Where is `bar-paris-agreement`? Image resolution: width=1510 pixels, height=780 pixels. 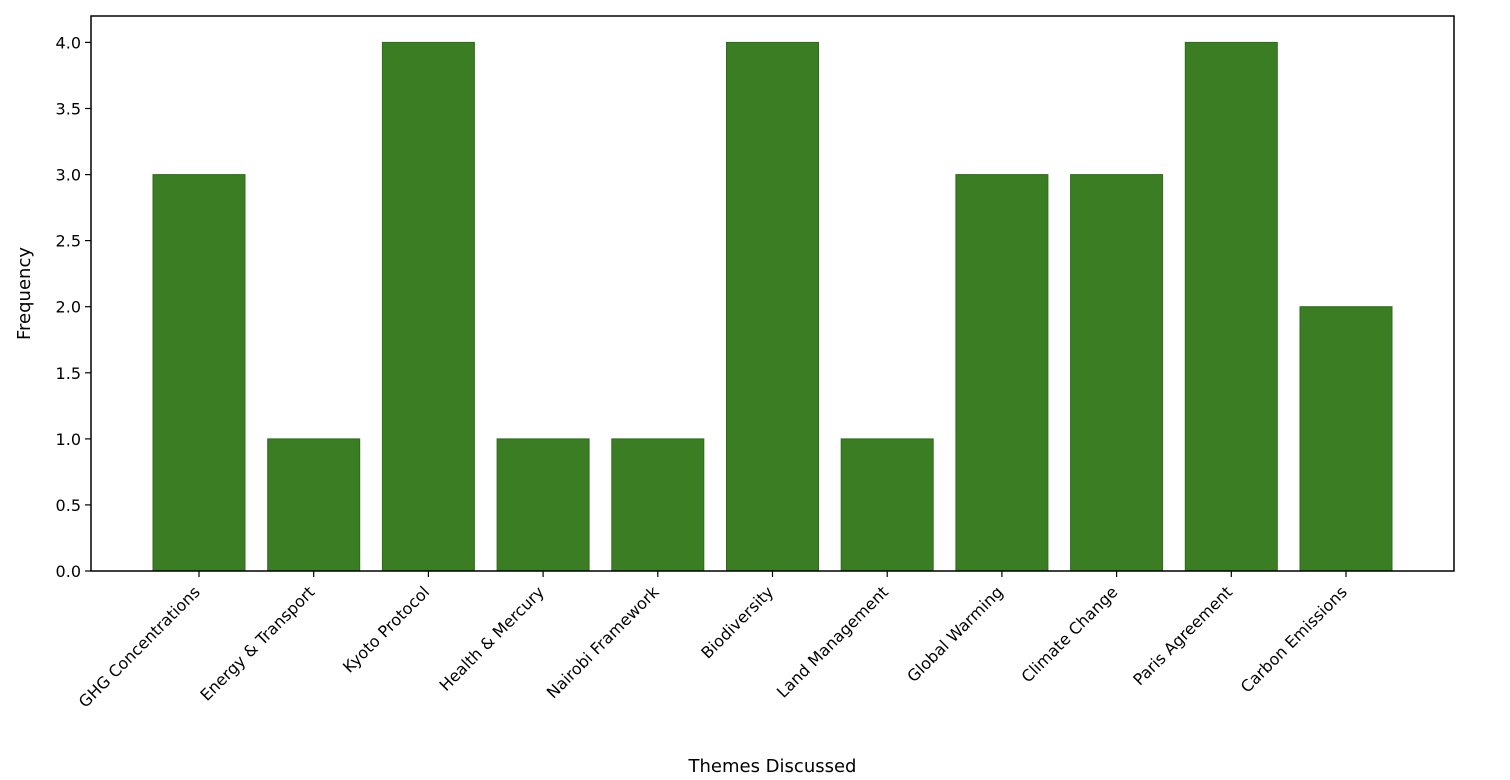 bar-paris-agreement is located at coordinates (1231, 306).